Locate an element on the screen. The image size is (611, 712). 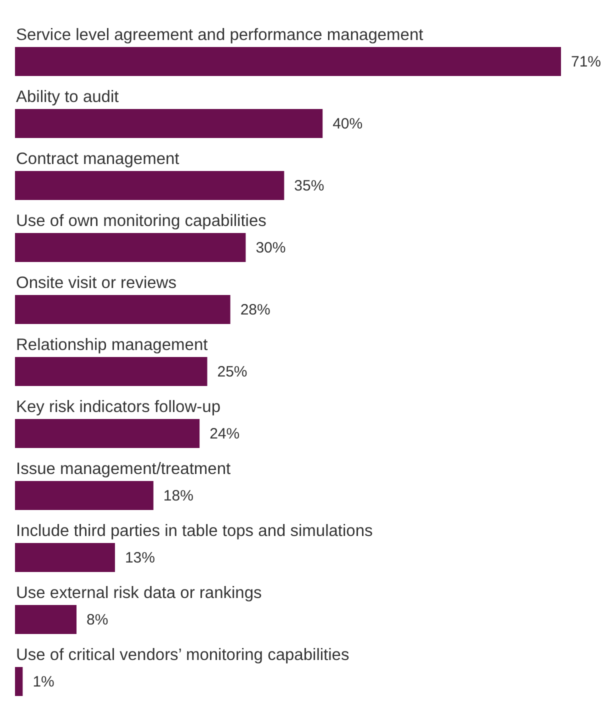
y-tick-label: Service level agreement and performance management is located at coordinates (220, 35).